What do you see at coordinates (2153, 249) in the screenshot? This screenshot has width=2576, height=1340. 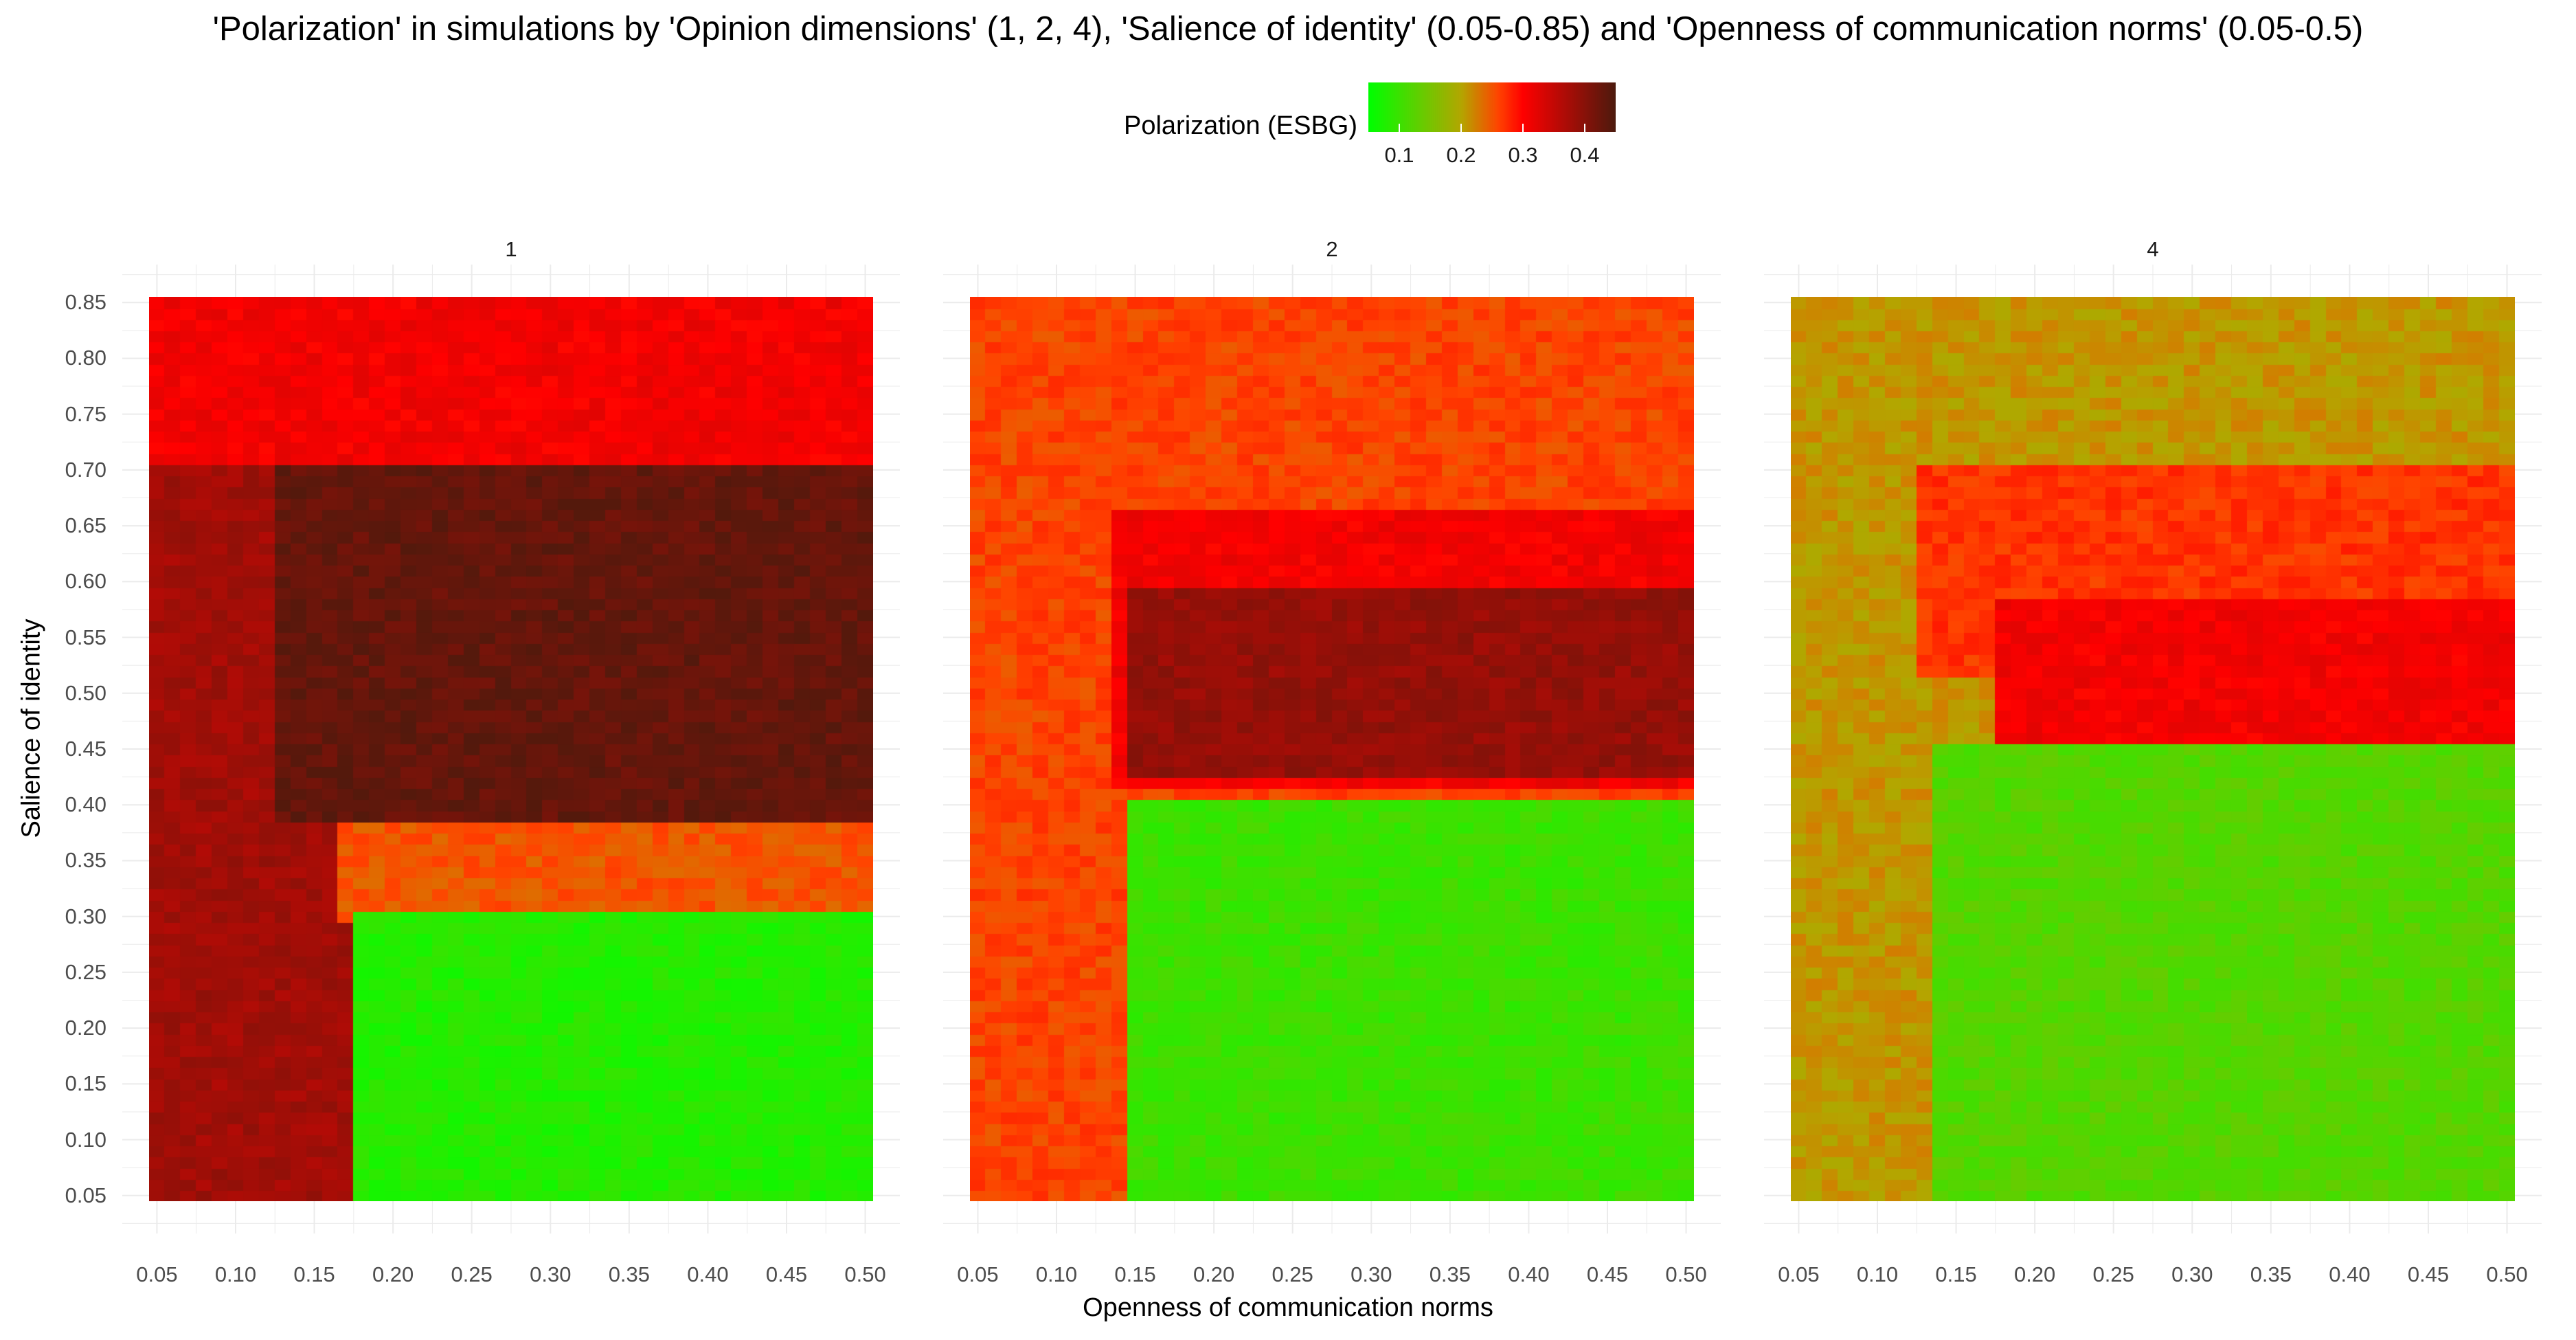 I see `facet-strip-label: 4` at bounding box center [2153, 249].